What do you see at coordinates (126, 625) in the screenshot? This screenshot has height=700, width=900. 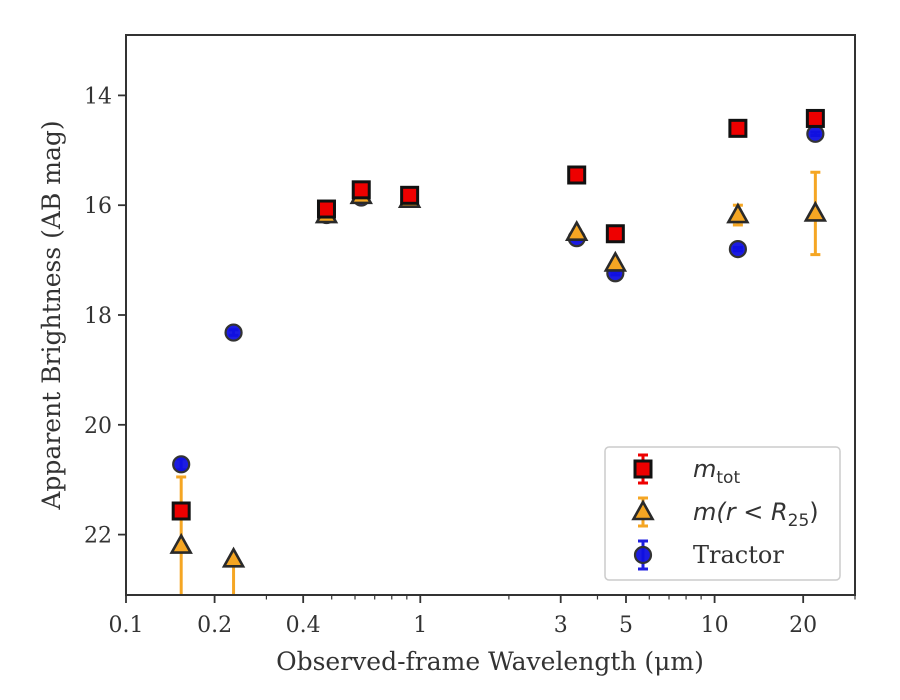 I see `x-tick-label-0: 0.1` at bounding box center [126, 625].